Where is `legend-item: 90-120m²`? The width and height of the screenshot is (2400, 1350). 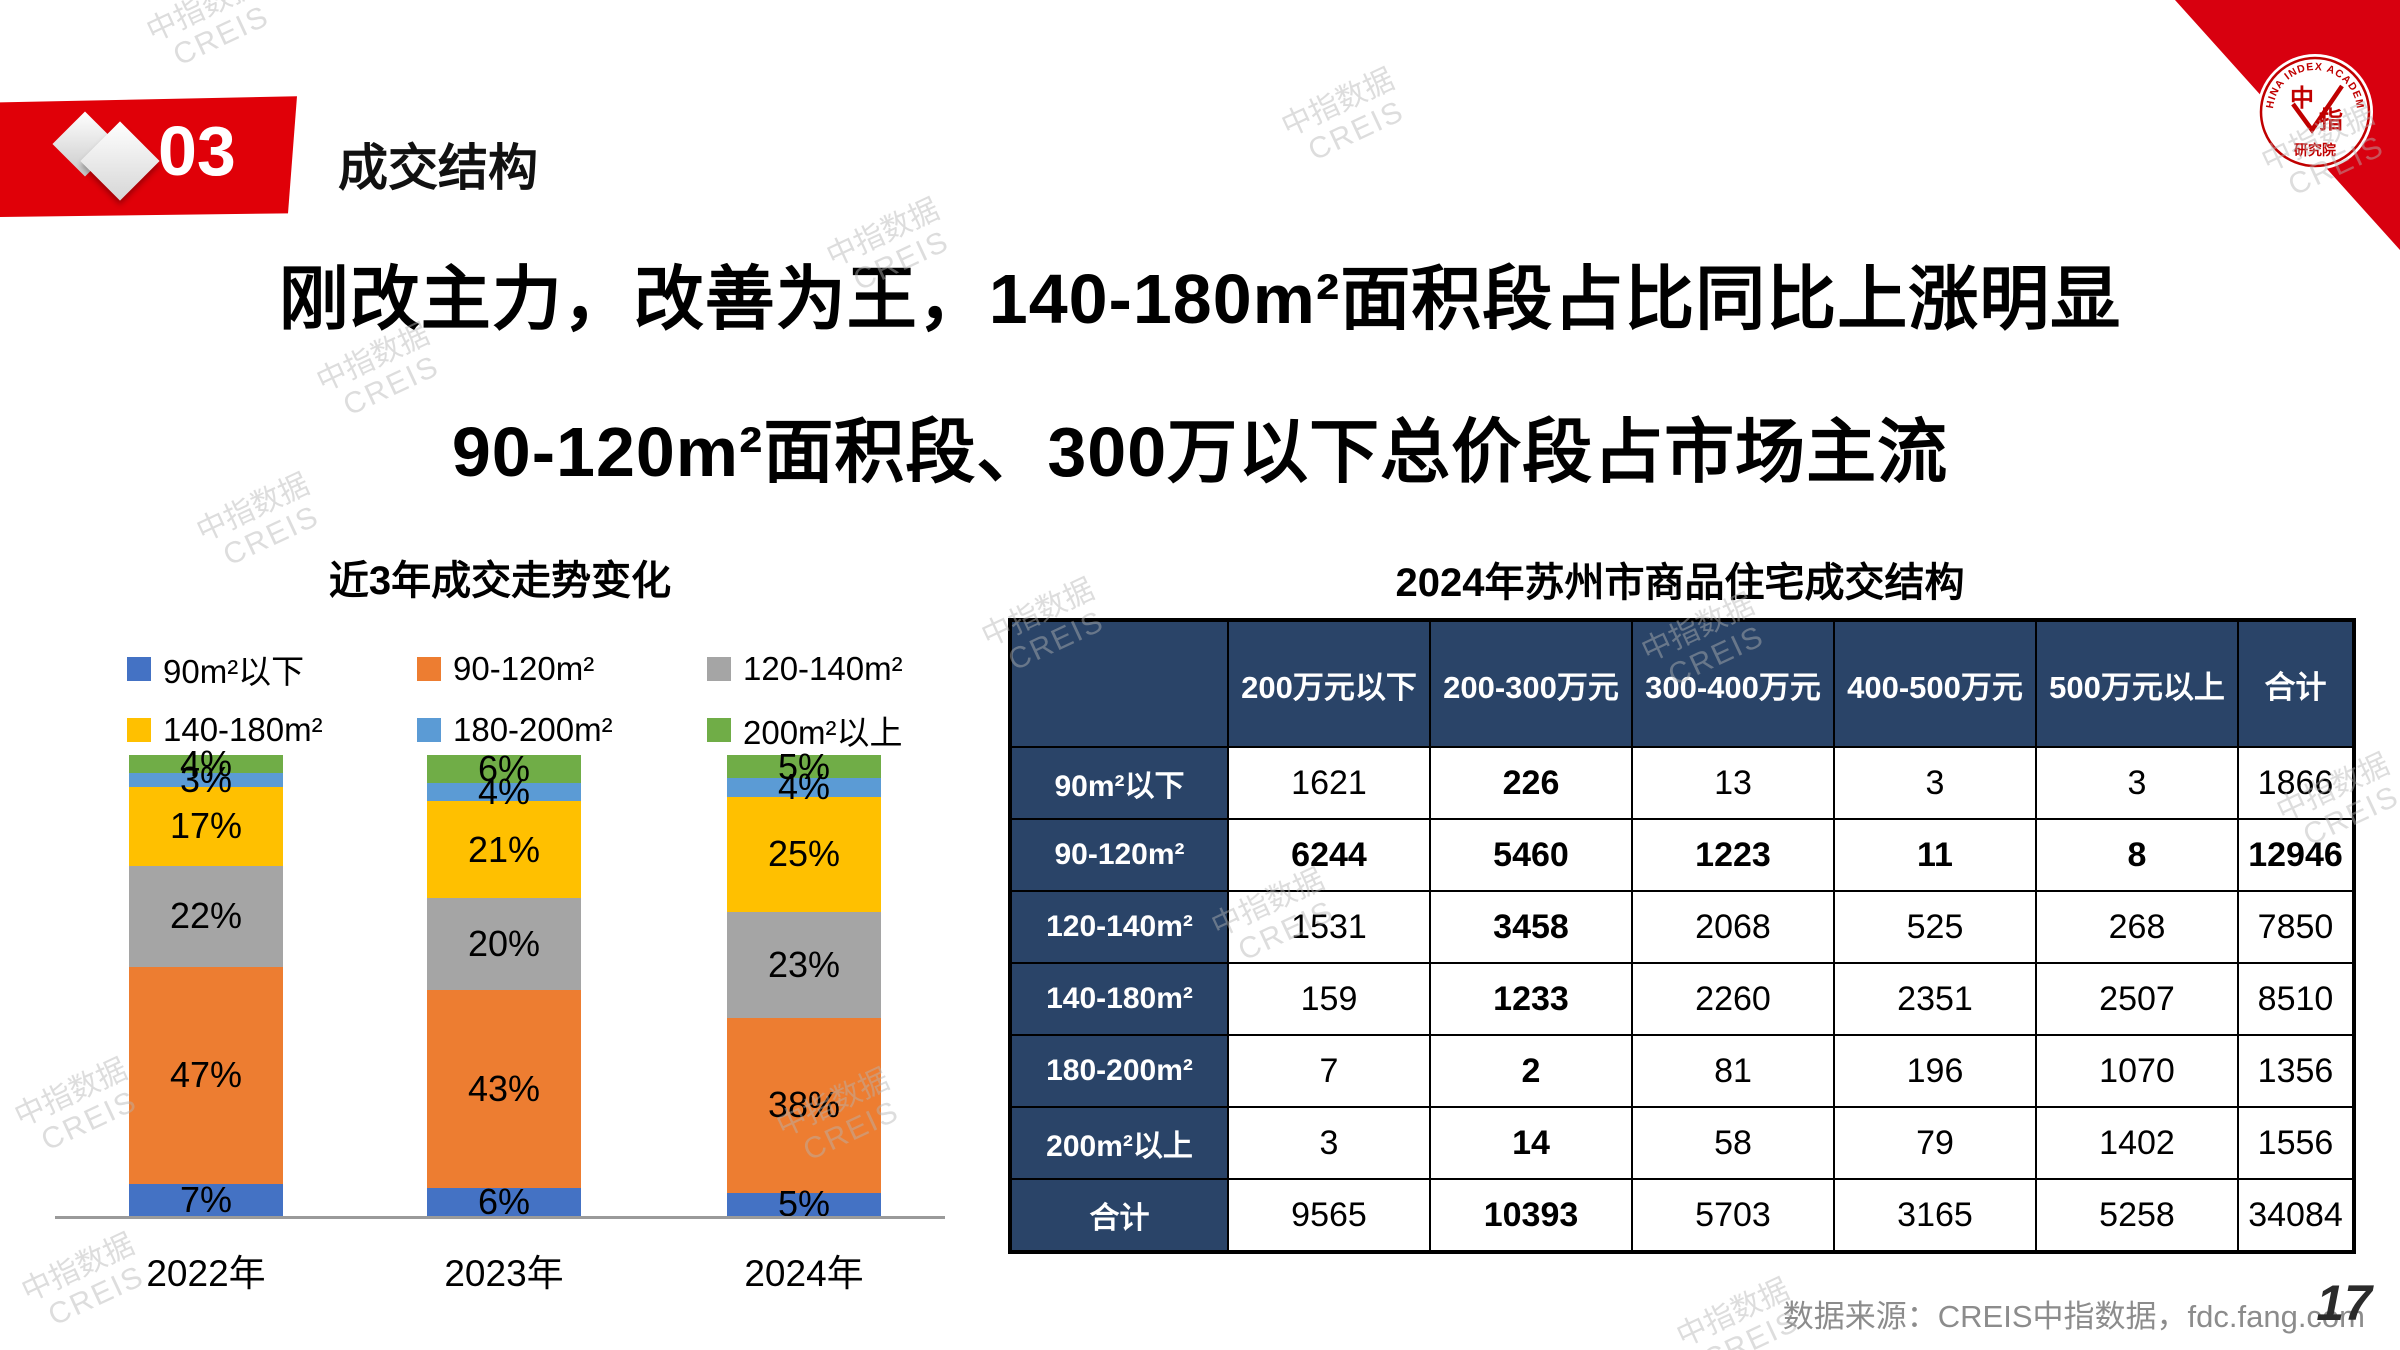
legend-item: 90-120m² is located at coordinates (562, 669).